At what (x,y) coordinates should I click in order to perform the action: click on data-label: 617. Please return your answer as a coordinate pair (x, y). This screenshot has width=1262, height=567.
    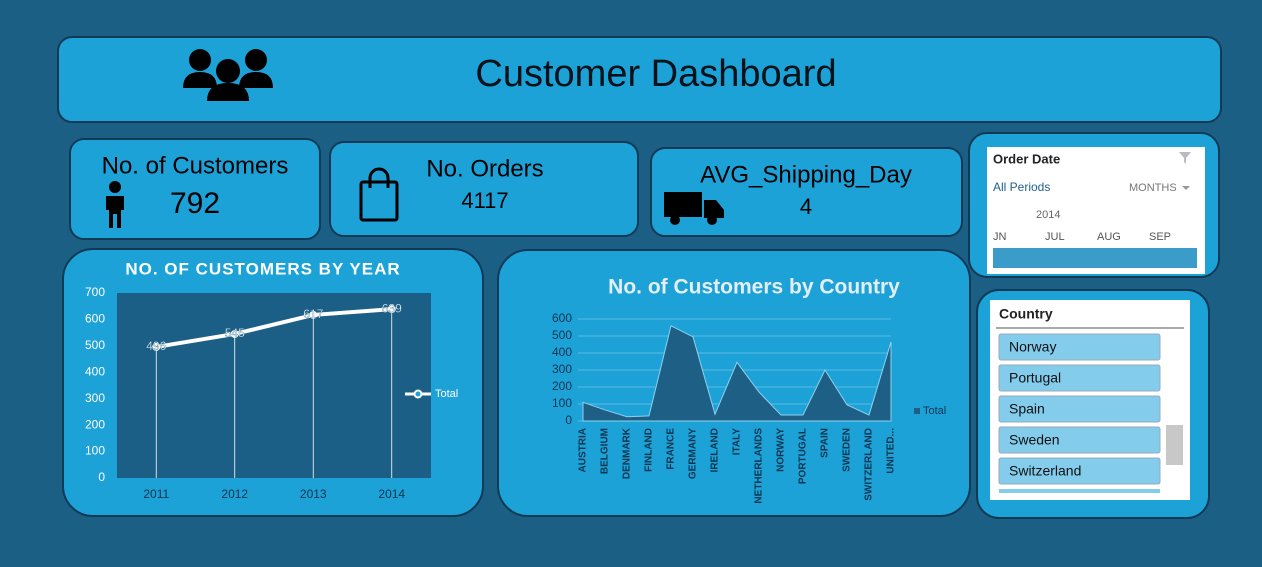
    Looking at the image, I should click on (313, 314).